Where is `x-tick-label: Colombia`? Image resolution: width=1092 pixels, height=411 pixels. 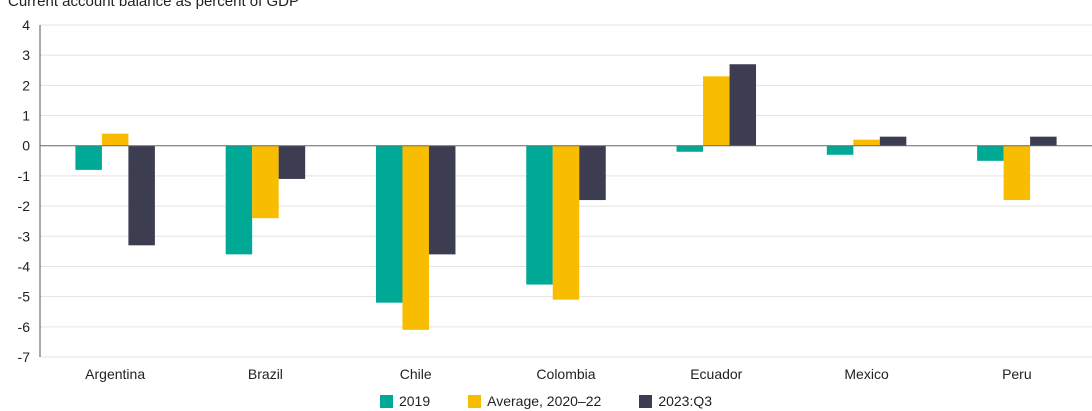
x-tick-label: Colombia is located at coordinates (565, 374).